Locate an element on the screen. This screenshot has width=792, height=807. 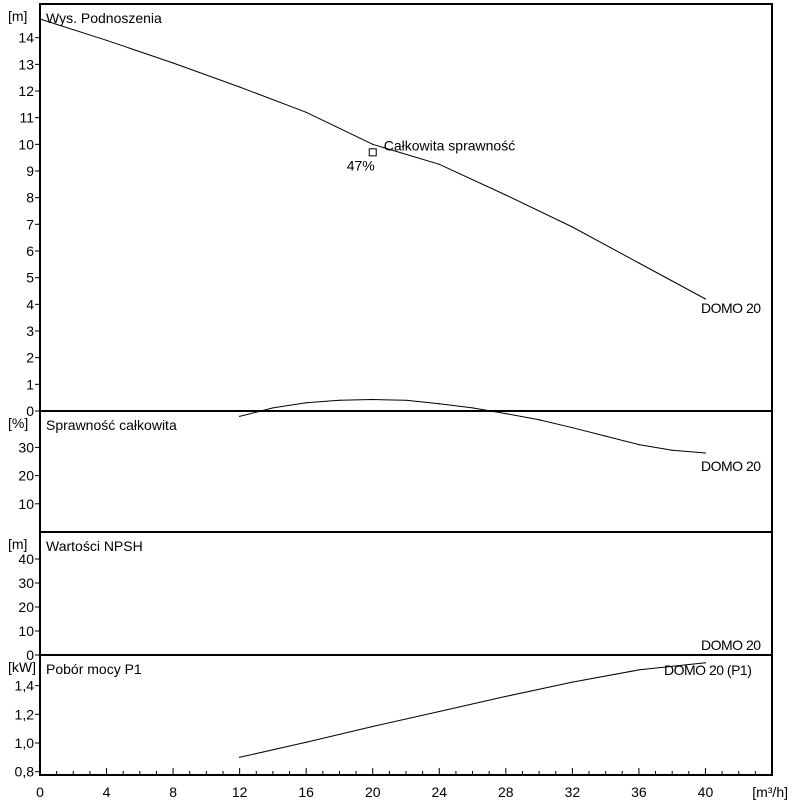
y-tick-label: 1,2 is located at coordinates (25, 714).